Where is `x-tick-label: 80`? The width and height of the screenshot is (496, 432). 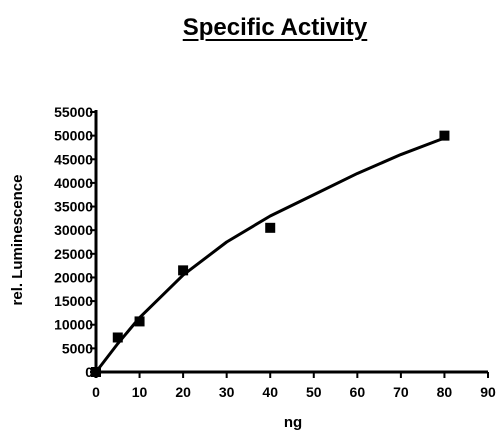 x-tick-label: 80 is located at coordinates (445, 392).